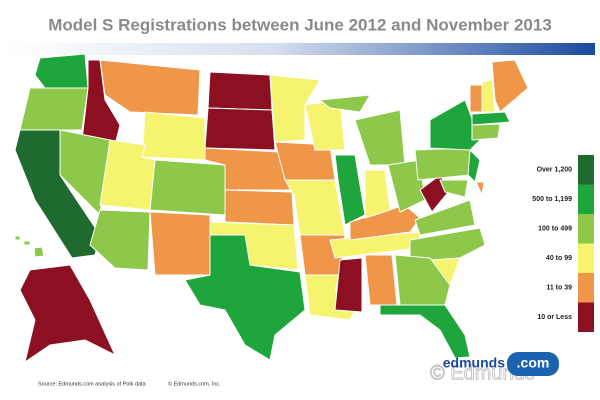 This screenshot has width=600, height=400. I want to click on legend-label: 40 to 99, so click(559, 258).